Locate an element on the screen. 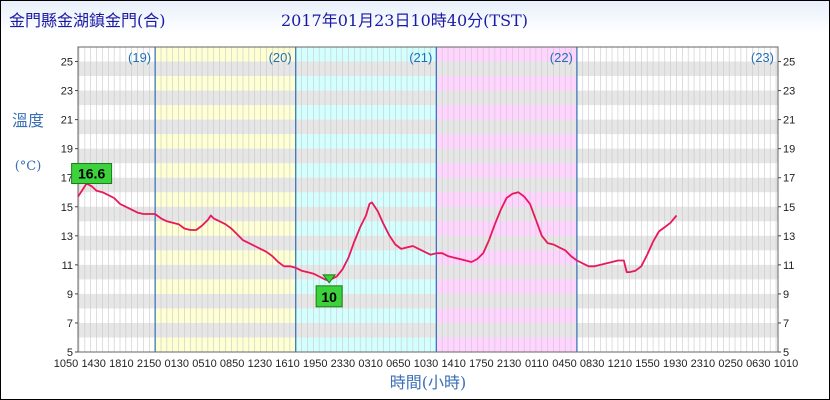 This screenshot has width=830, height=400. x-tick-label: 1810 is located at coordinates (121, 364).